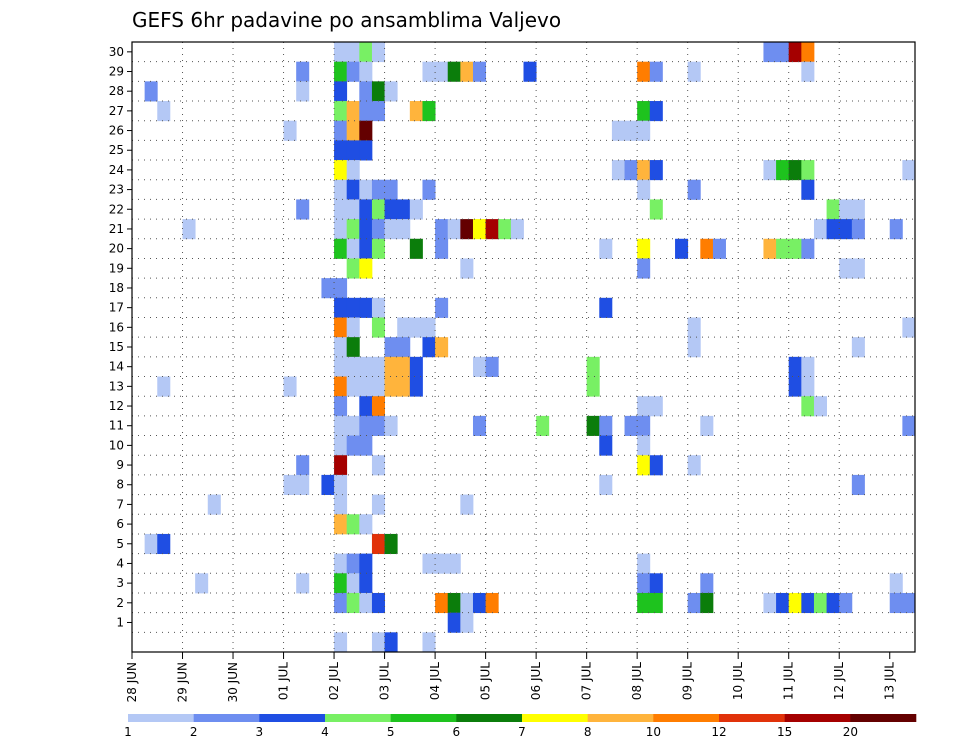  I want to click on y-tick-label: 18, so click(116, 288).